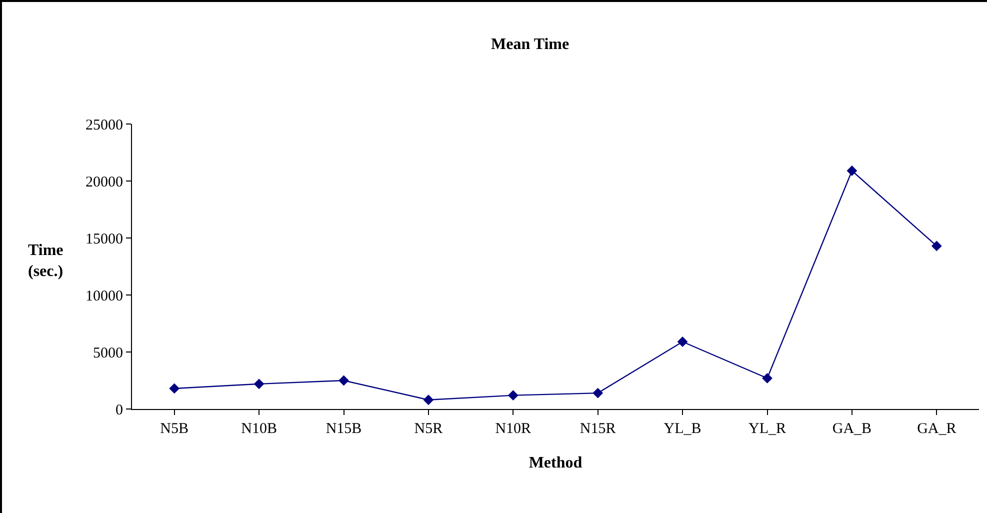 The width and height of the screenshot is (987, 513). Describe the element at coordinates (428, 429) in the screenshot. I see `x-tick-label: N5R` at that location.